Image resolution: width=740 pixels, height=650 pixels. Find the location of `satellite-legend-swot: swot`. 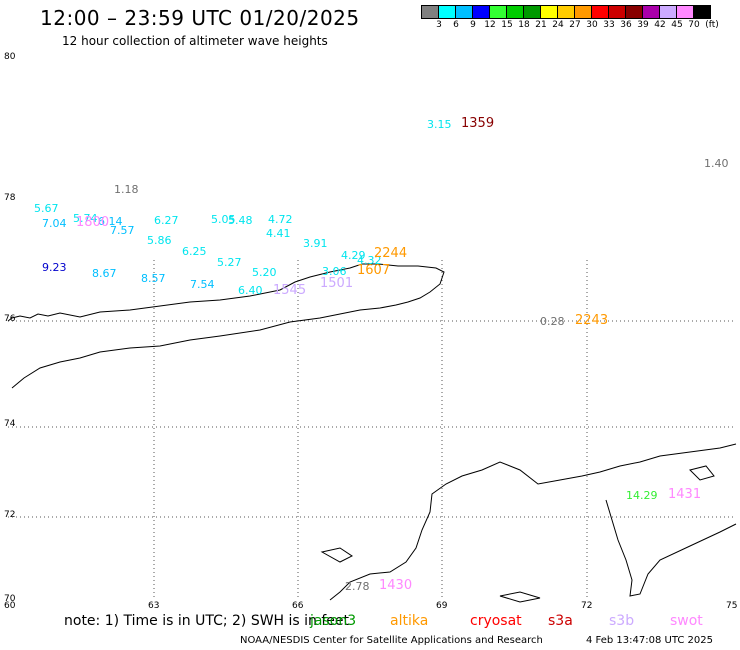

satellite-legend-swot: swot is located at coordinates (686, 621).